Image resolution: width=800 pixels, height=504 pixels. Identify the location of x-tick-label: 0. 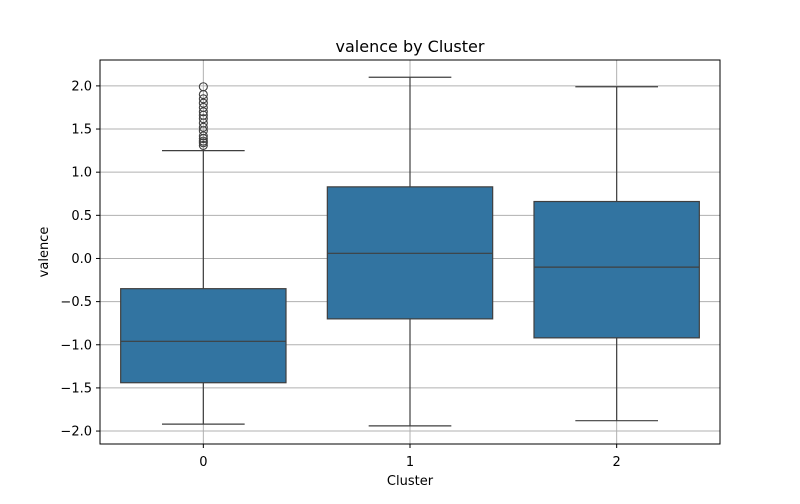
(203, 462).